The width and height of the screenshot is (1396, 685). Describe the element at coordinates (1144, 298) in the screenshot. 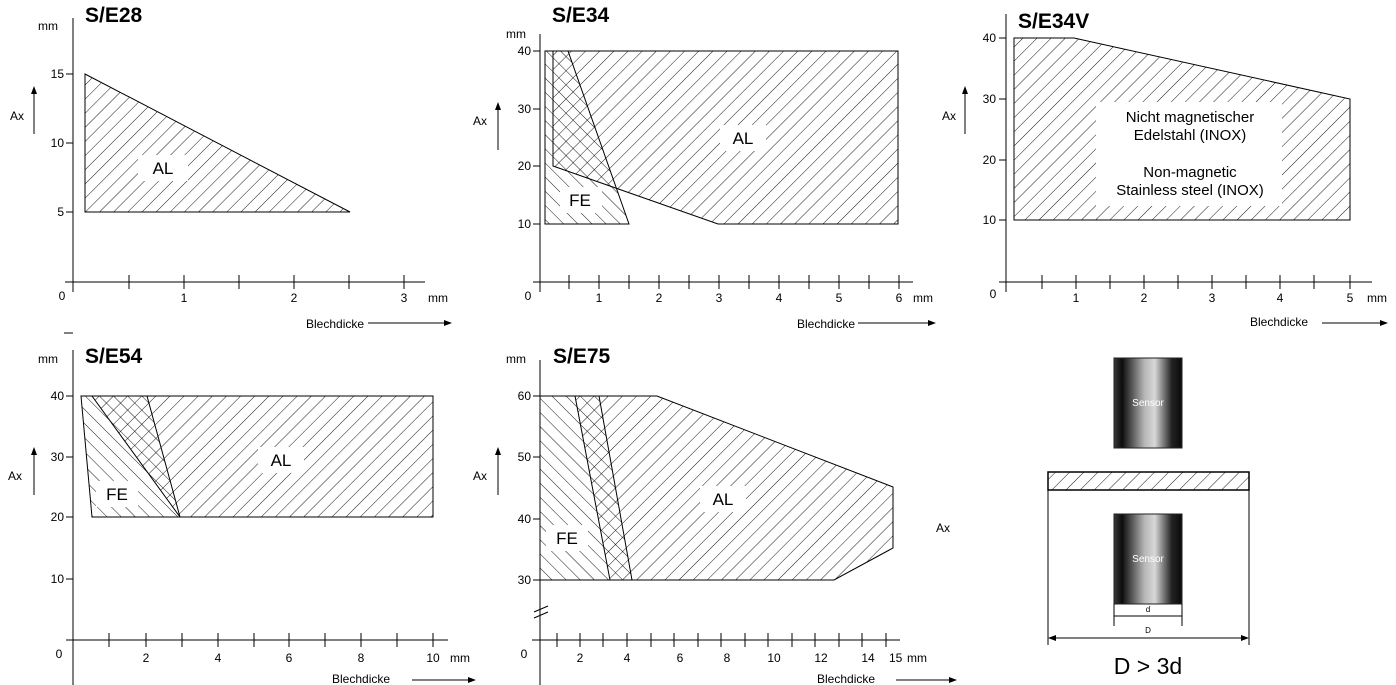

I see `chart-se34v-xtick-label: 2` at that location.